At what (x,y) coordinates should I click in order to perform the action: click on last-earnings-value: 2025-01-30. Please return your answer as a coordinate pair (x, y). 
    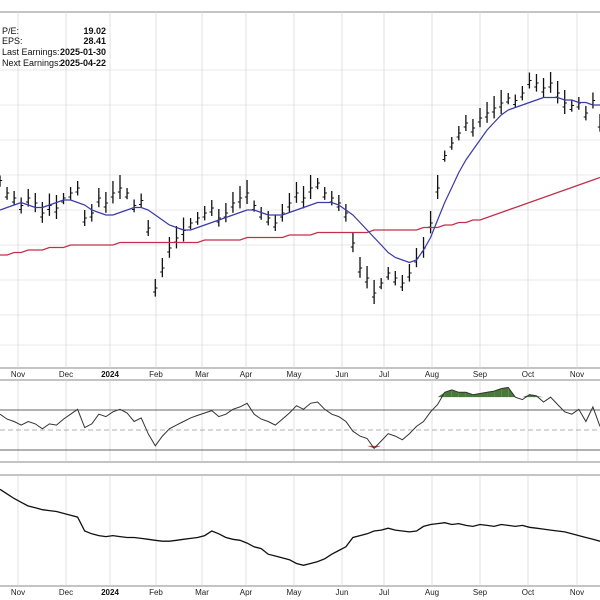
    Looking at the image, I should click on (83, 52).